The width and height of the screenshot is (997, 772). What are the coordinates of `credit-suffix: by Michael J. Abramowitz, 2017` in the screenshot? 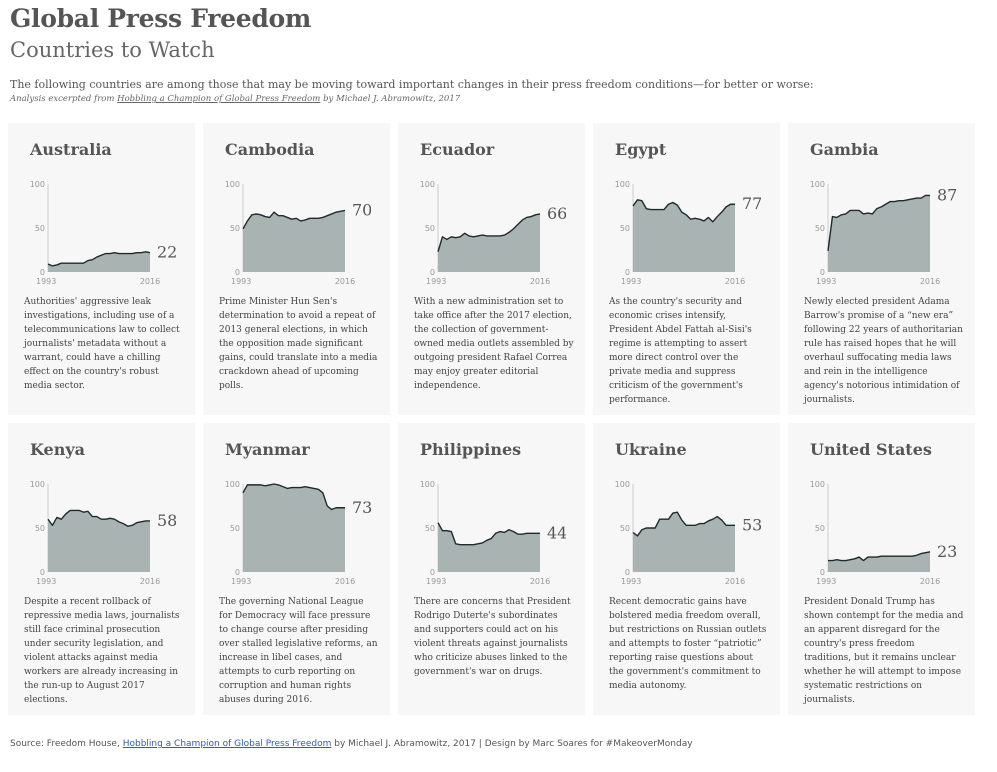 It's located at (392, 99).